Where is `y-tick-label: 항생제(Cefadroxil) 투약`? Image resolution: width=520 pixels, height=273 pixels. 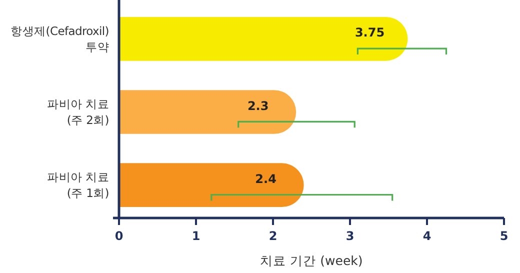 y-tick-label: 항생제(Cefadroxil) 투약 is located at coordinates (60, 39).